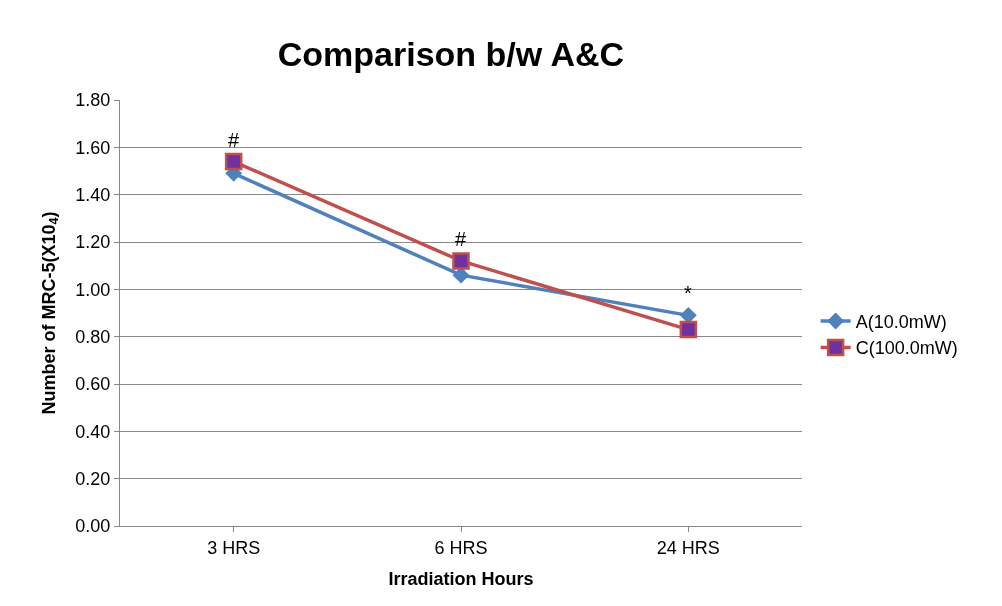 This screenshot has width=1002, height=606. I want to click on x-axis-title: Irradiation Hours, so click(461, 578).